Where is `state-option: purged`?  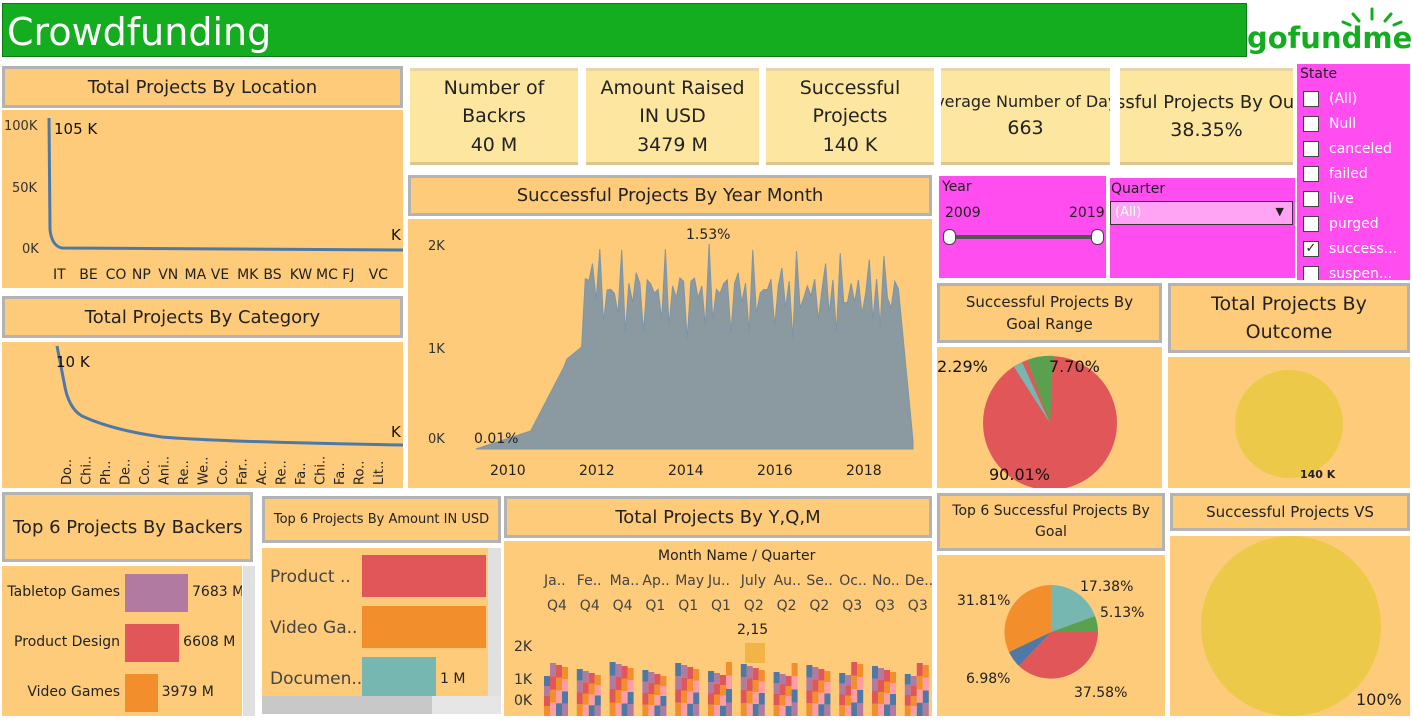
state-option: purged is located at coordinates (1353, 223).